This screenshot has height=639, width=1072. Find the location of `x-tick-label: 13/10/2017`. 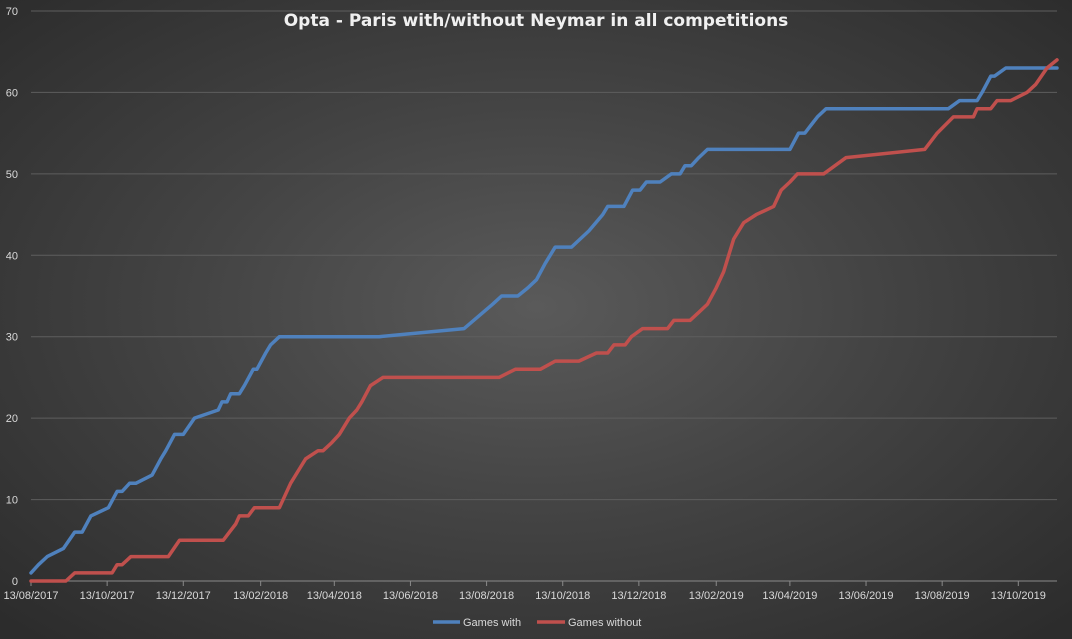

x-tick-label: 13/10/2017 is located at coordinates (107, 596).